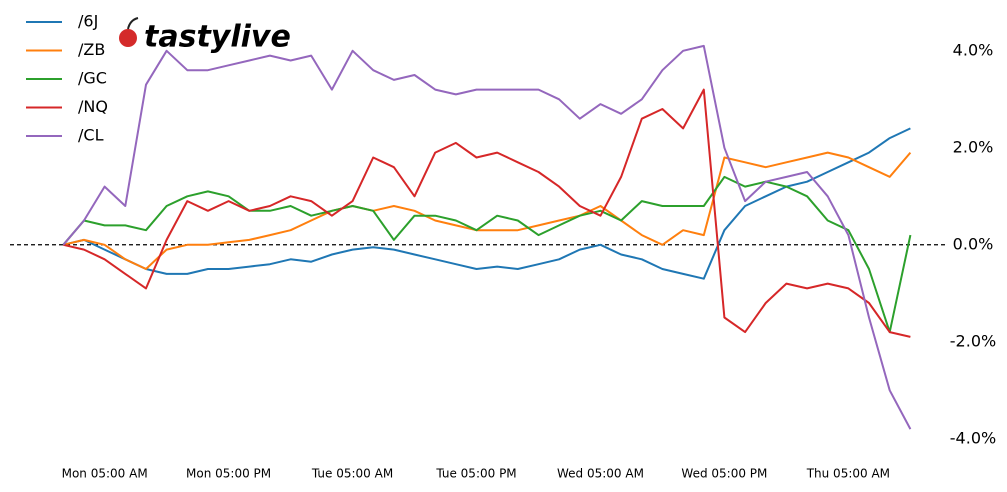  Describe the element at coordinates (217, 37) in the screenshot. I see `logo-text: tastylive` at that location.